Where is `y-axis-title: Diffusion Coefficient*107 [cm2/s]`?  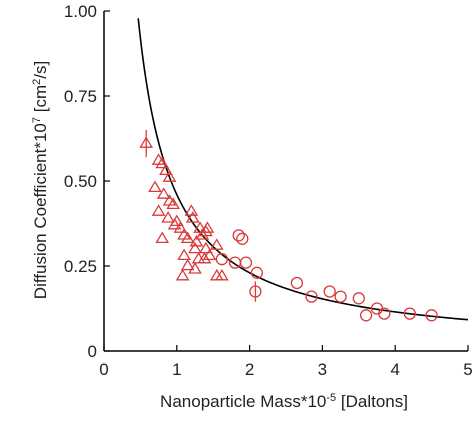 y-axis-title: Diffusion Coefficient*107 [cm2/s] is located at coordinates (40, 180).